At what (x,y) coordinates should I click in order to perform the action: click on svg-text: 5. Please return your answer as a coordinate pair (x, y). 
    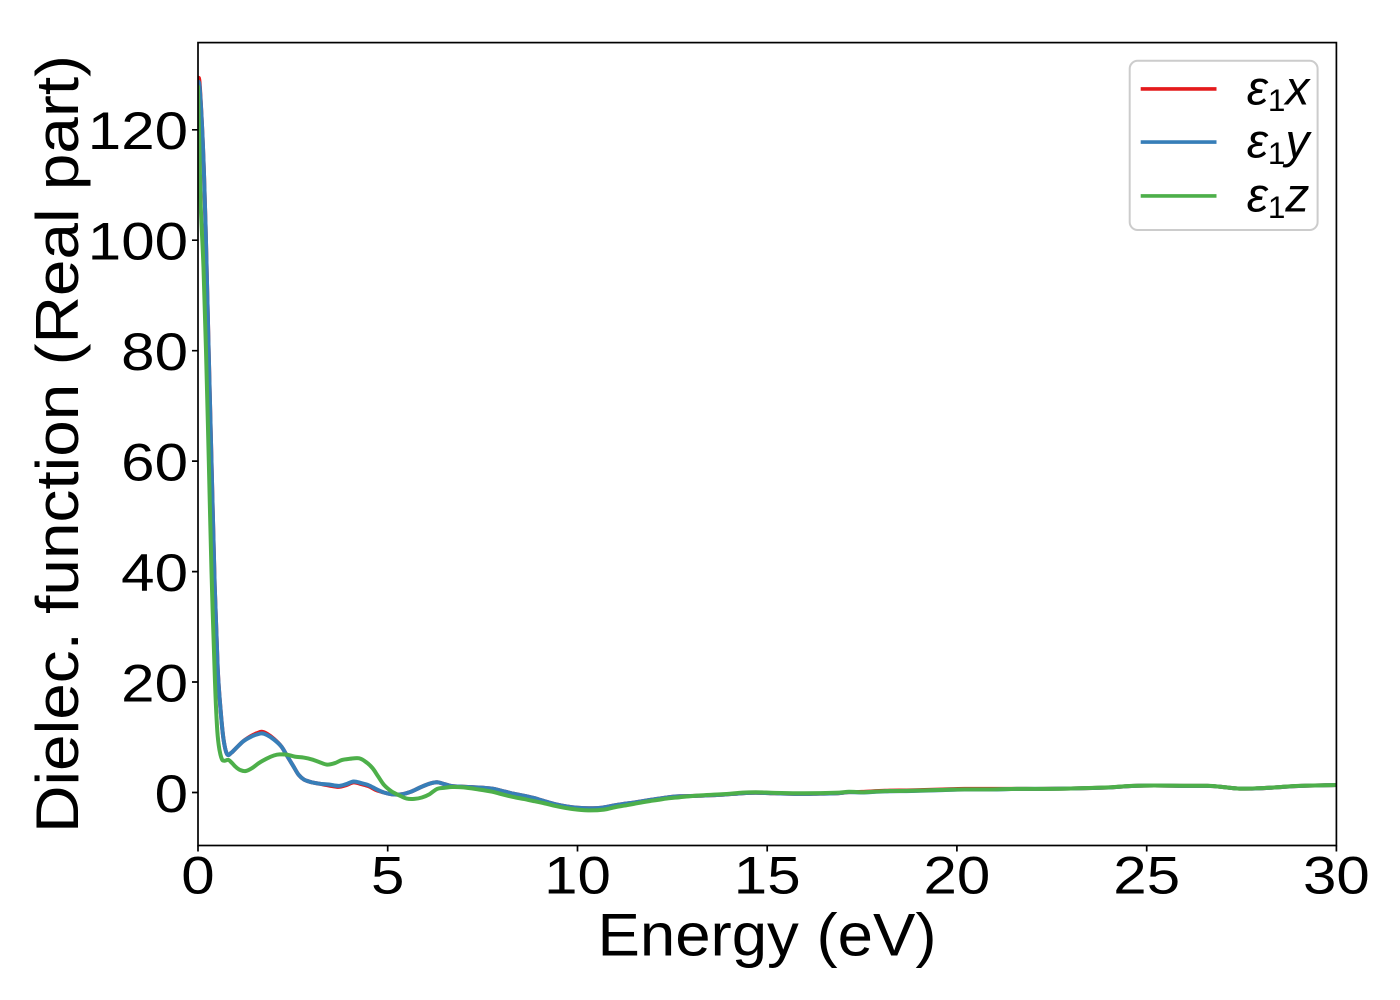
    Looking at the image, I should click on (387, 876).